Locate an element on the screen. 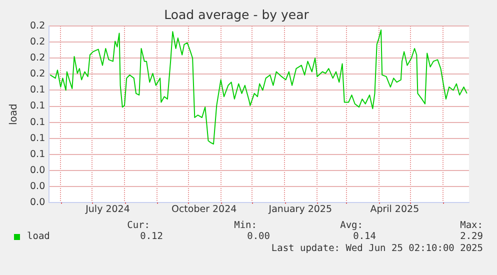 This screenshot has height=275, width=497. text: 0.12 is located at coordinates (151, 236).